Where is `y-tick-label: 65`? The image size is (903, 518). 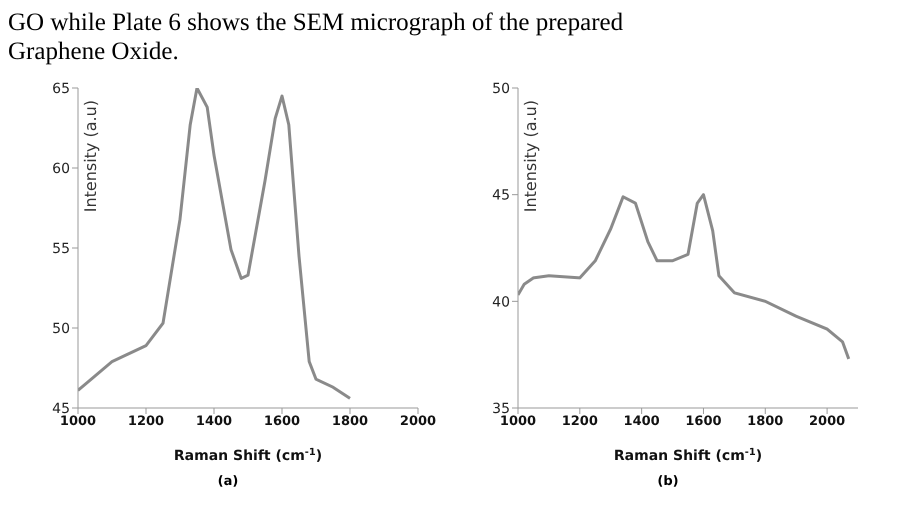 y-tick-label: 65 is located at coordinates (61, 88).